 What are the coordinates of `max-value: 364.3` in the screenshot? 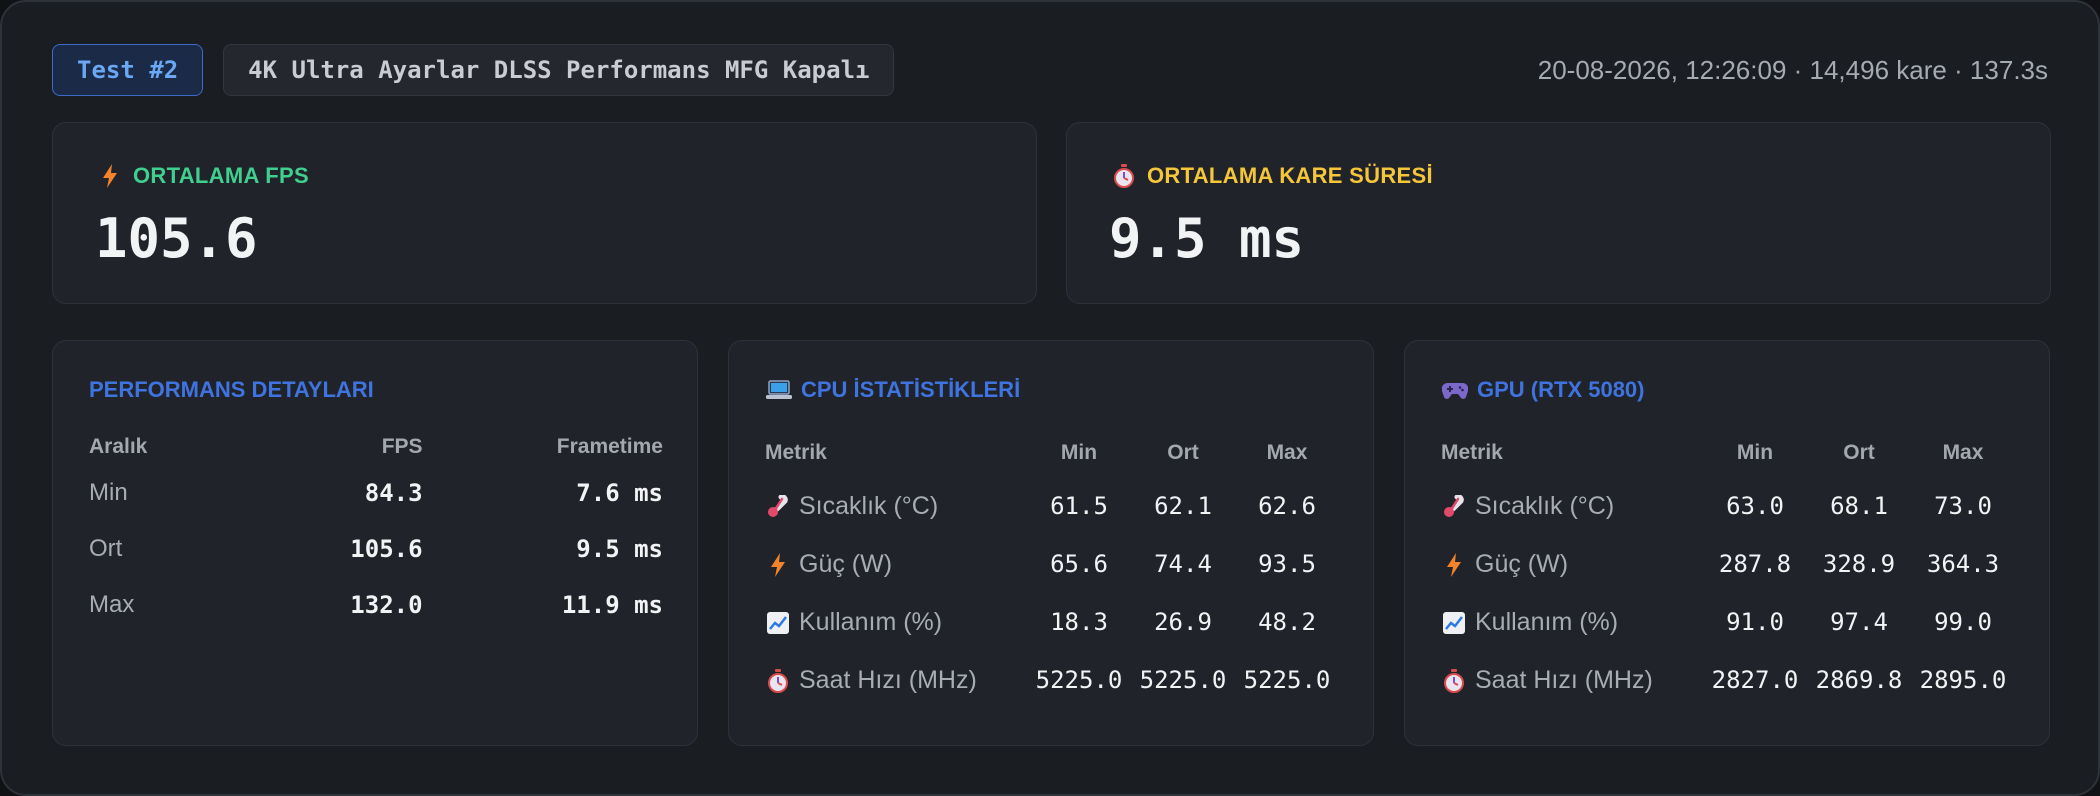 It's located at (1963, 564).